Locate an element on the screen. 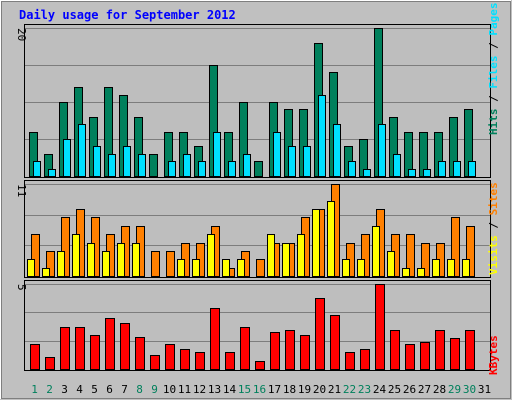  x-tick-label-6: 6 is located at coordinates (109, 389).